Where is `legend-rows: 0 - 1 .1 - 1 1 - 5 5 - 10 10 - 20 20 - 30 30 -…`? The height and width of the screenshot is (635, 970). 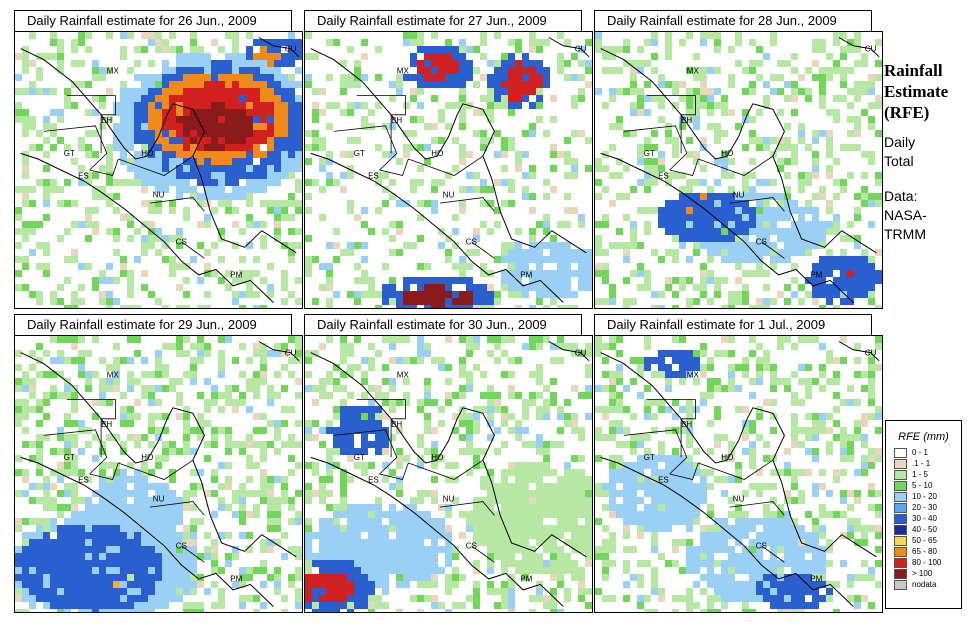 legend-rows: 0 - 1 .1 - 1 1 - 5 5 - 10 10 - 20 20 - 30 30 -… is located at coordinates (923, 518).